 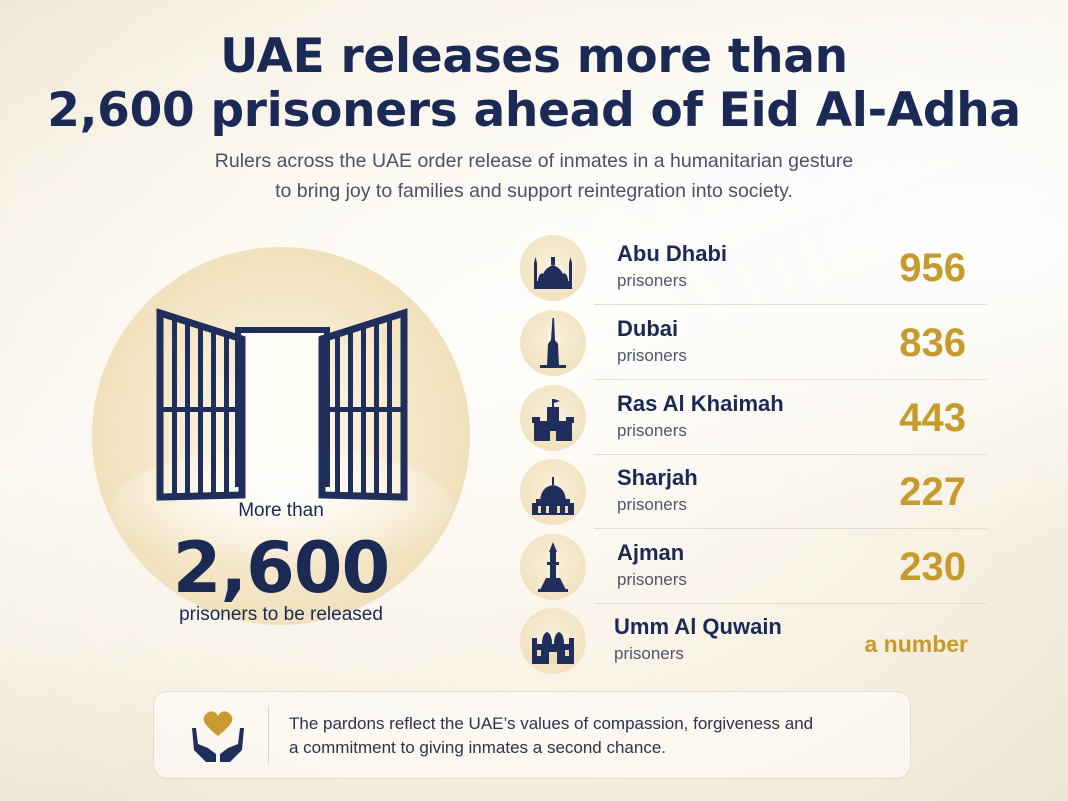 I want to click on emirate-row-abu-dhabi: Abu Dhabi prisoners 956, so click(x=755, y=270).